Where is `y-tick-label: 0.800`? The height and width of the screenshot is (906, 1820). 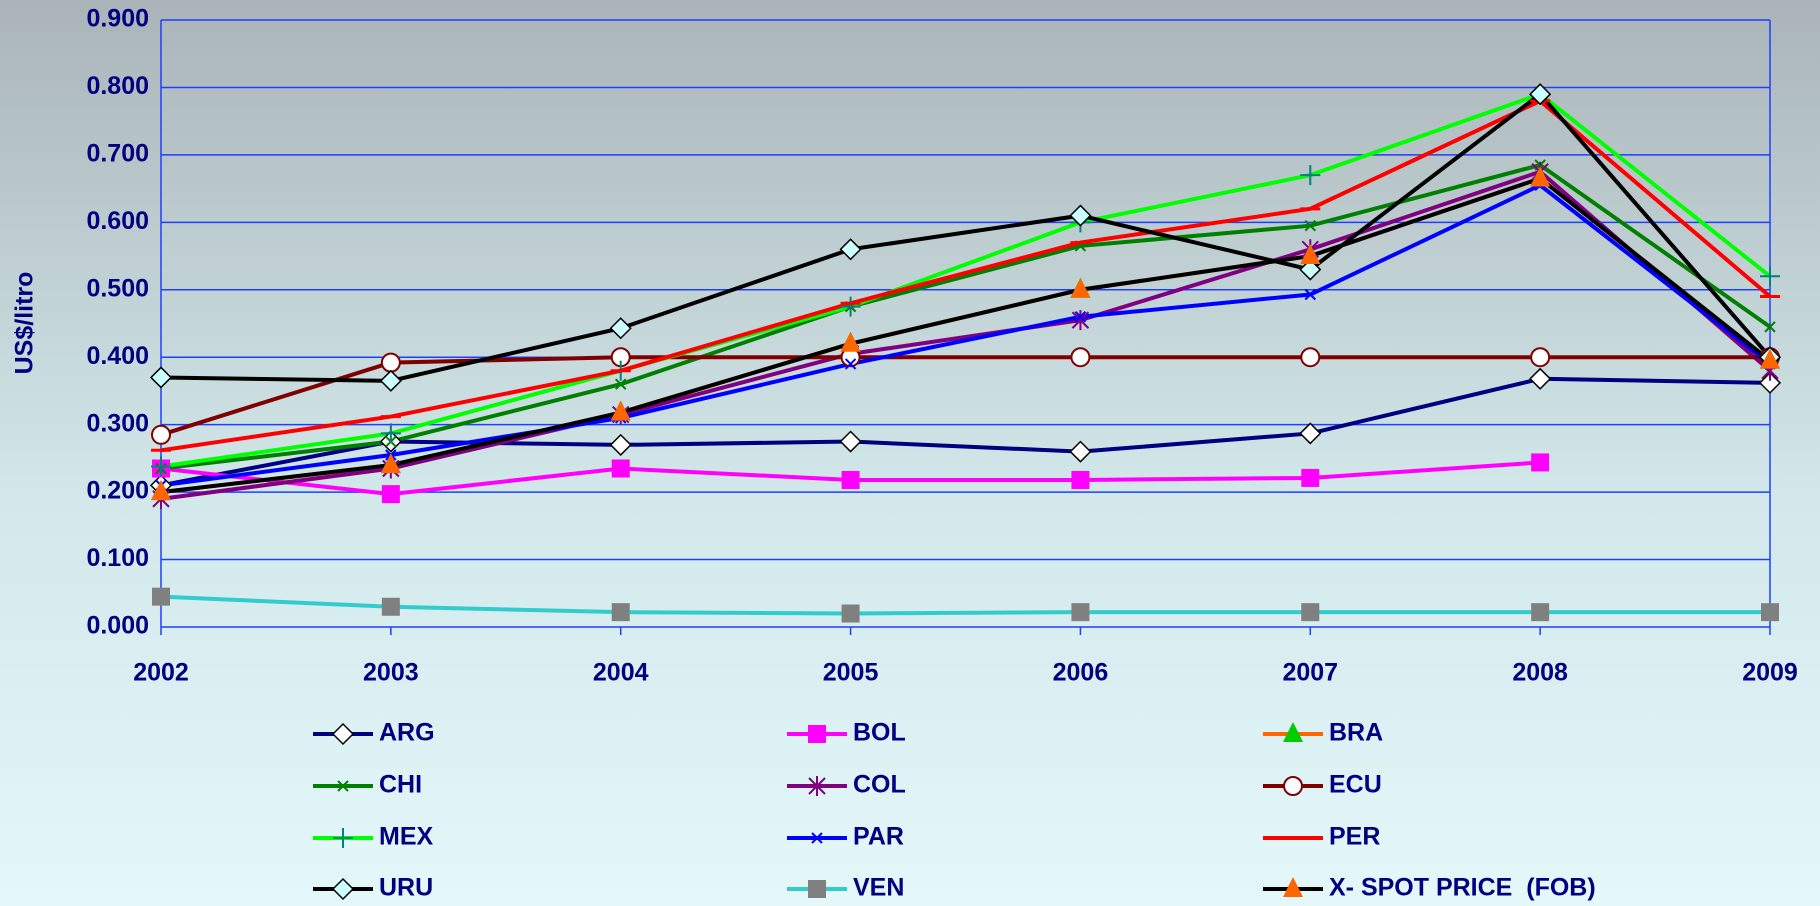
y-tick-label: 0.800 is located at coordinates (117, 86).